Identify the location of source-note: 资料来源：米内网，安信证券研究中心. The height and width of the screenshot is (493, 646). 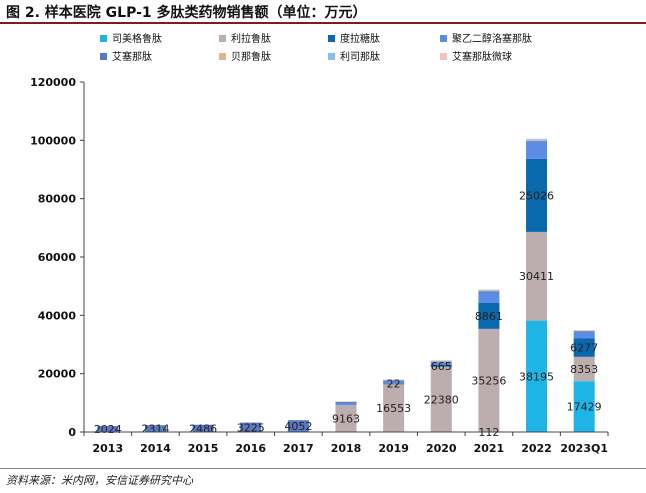
(99, 480).